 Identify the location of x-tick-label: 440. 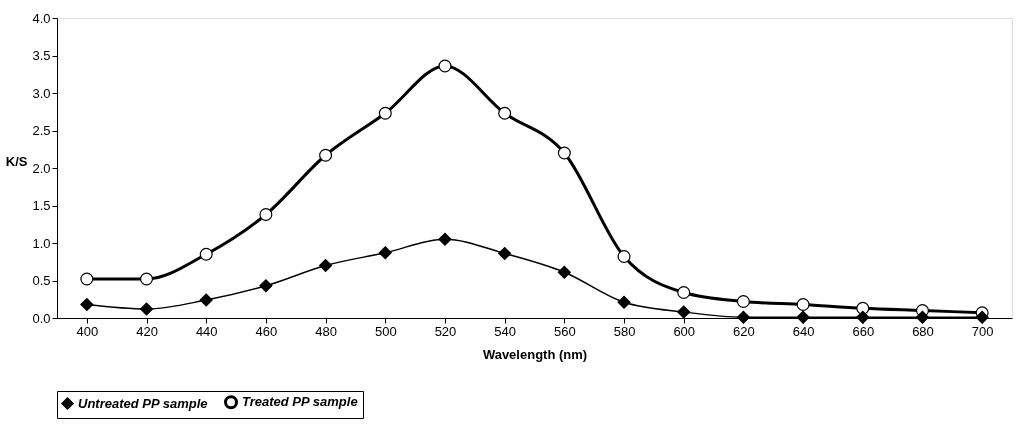
(206, 331).